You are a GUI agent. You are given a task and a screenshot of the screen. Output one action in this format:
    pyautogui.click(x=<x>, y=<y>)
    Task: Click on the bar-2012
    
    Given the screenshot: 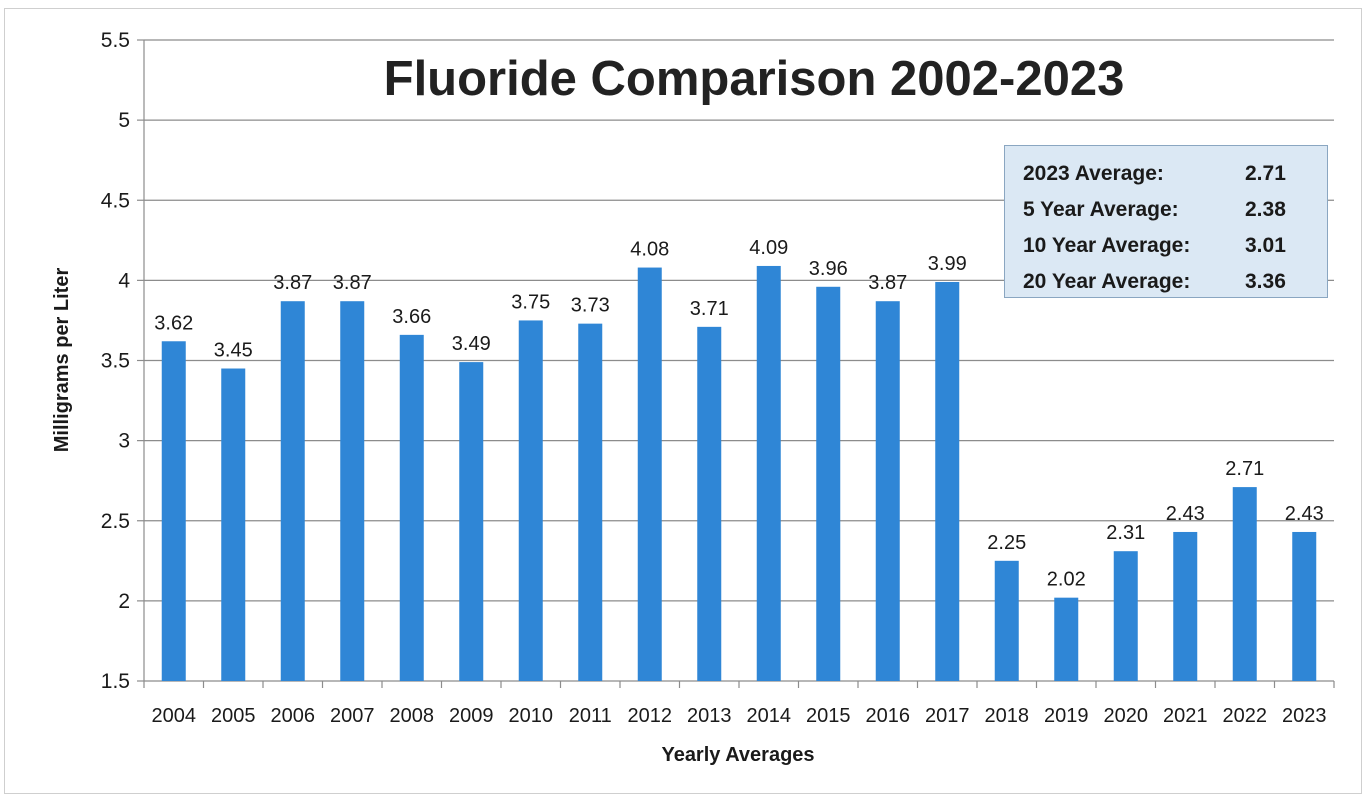 What is the action you would take?
    pyautogui.click(x=649, y=474)
    